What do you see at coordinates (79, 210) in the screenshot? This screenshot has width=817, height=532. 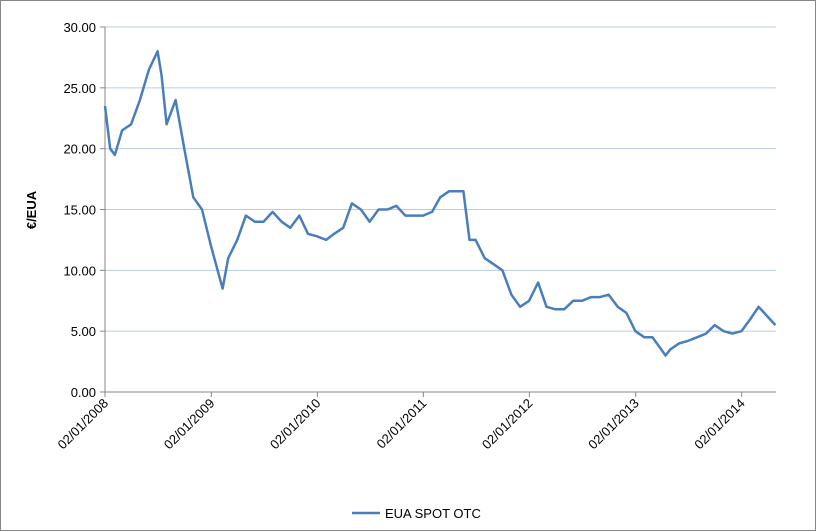 I see `y-tick-label: 15.00` at bounding box center [79, 210].